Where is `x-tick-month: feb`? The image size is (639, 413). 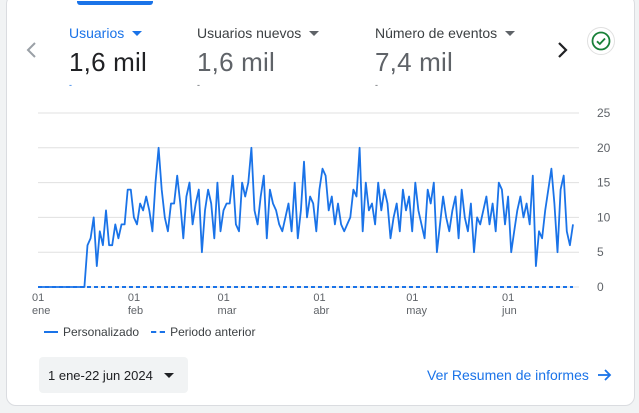
x-tick-month: feb is located at coordinates (135, 311).